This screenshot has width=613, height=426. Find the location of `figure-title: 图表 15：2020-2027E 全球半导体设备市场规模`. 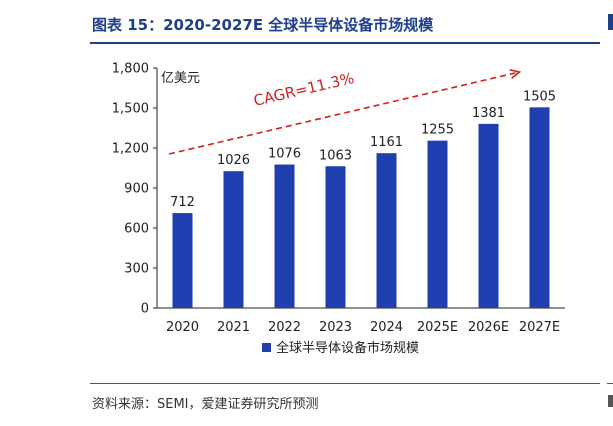

figure-title: 图表 15：2020-2027E 全球半导体设备市场规模 is located at coordinates (263, 25).